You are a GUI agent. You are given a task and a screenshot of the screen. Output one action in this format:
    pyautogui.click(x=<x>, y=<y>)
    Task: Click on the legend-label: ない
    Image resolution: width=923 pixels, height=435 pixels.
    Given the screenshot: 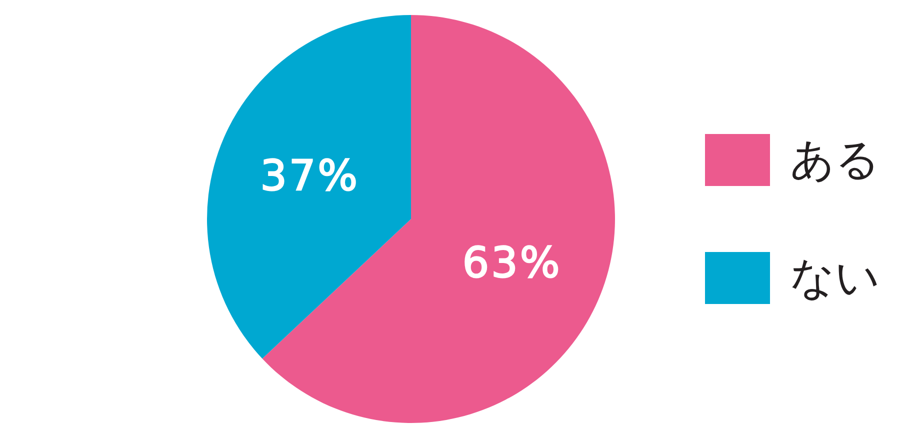 What is the action you would take?
    pyautogui.click(x=835, y=278)
    